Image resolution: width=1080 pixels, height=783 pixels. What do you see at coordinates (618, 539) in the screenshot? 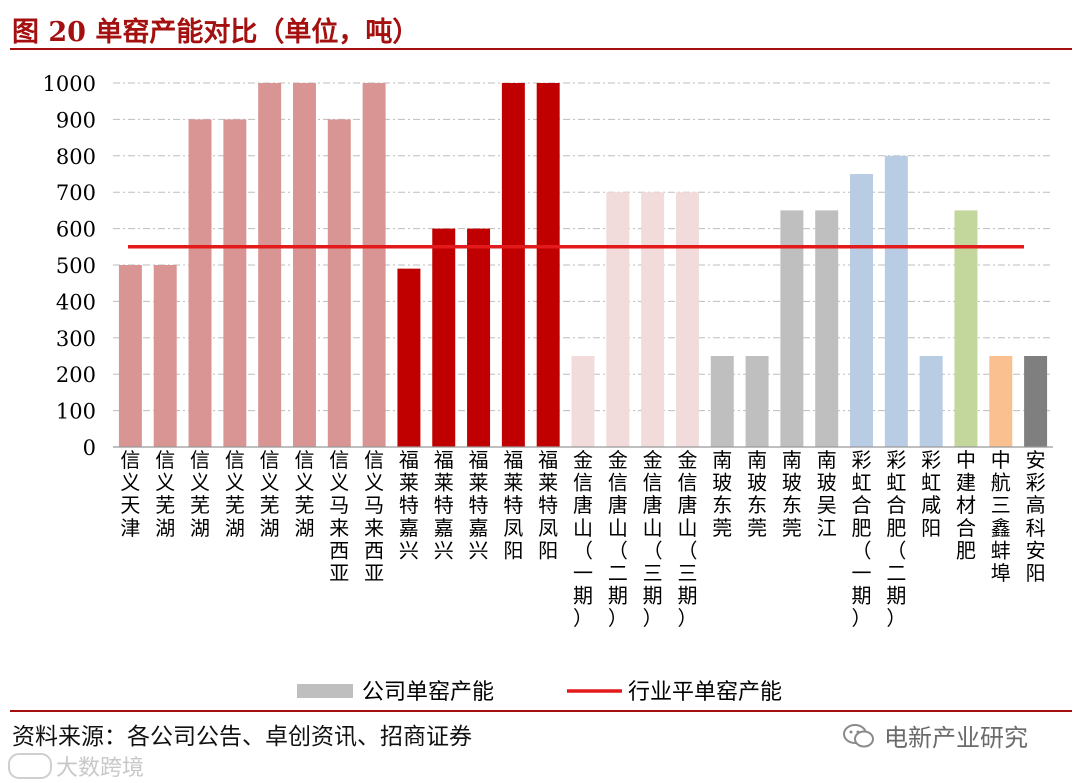
I see `x-tick-label: 金信唐山（二期）` at bounding box center [618, 539].